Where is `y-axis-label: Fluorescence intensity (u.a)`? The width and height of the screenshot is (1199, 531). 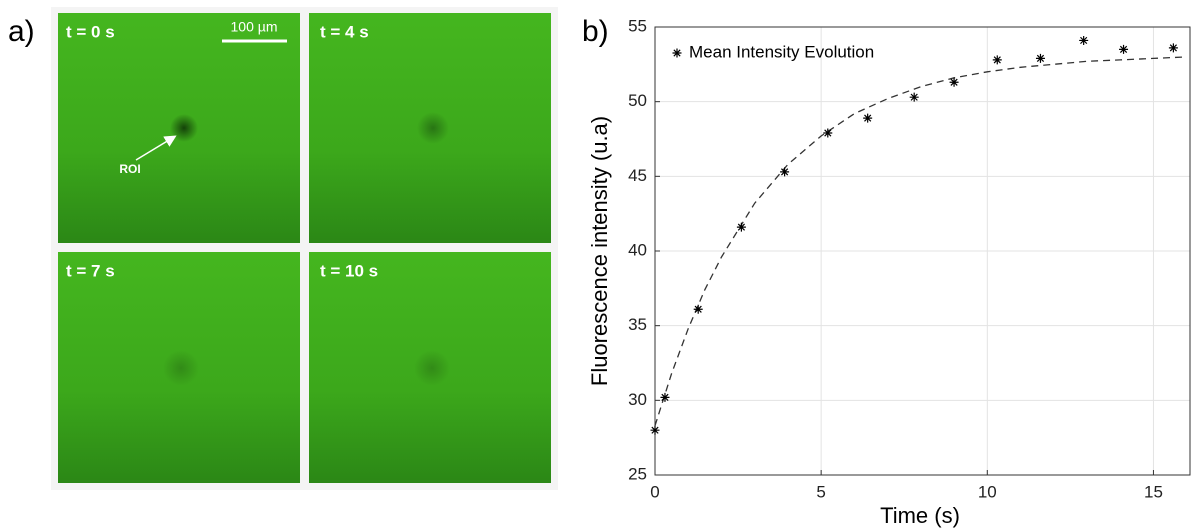 y-axis-label: Fluorescence intensity (u.a) is located at coordinates (599, 251).